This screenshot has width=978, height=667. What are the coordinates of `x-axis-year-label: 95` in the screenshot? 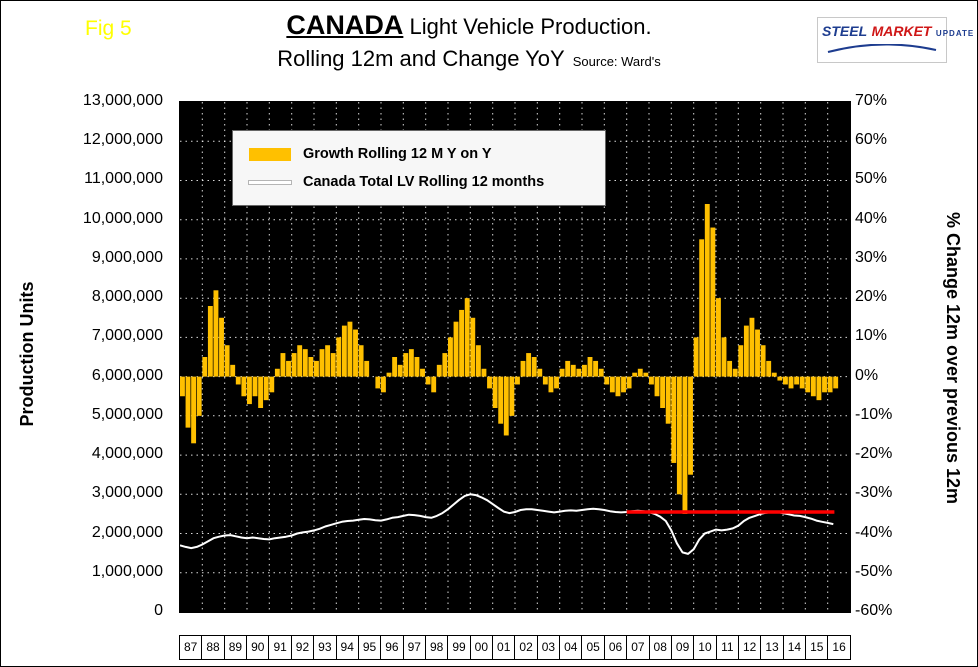 It's located at (368, 647).